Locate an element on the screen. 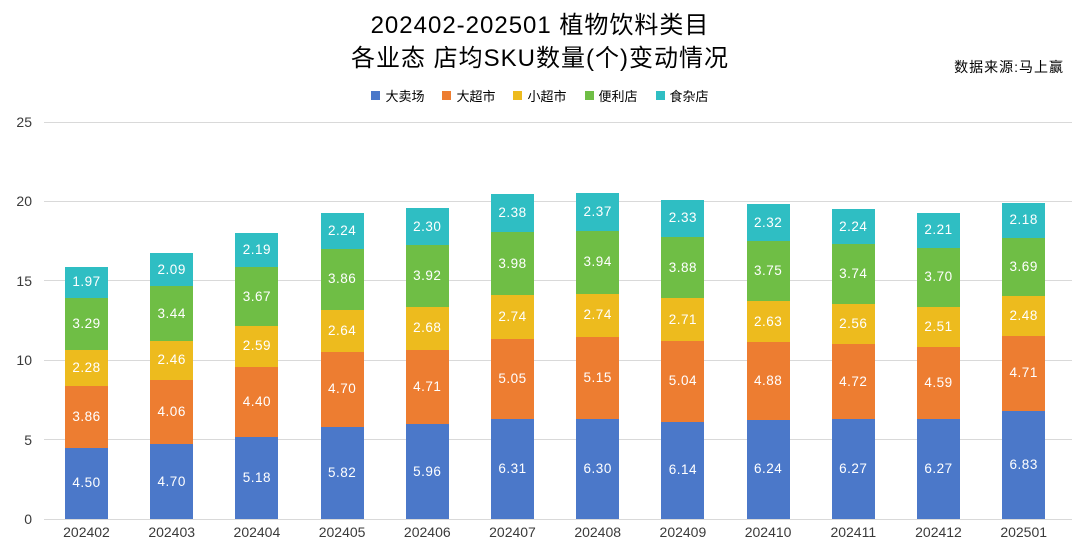  bar-segment-value: 1.97 is located at coordinates (86, 282).